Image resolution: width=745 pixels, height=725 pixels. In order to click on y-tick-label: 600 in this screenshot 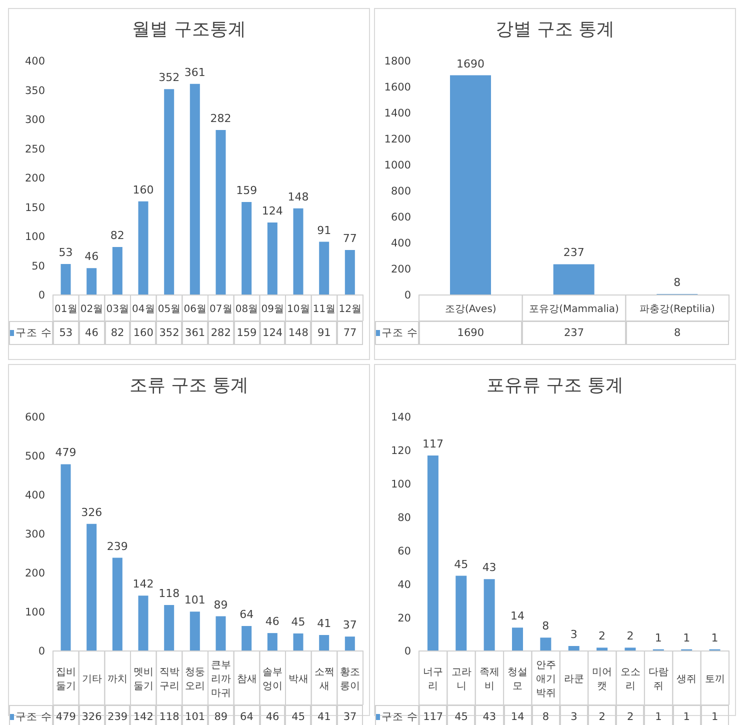, I will do `click(34, 418)`.